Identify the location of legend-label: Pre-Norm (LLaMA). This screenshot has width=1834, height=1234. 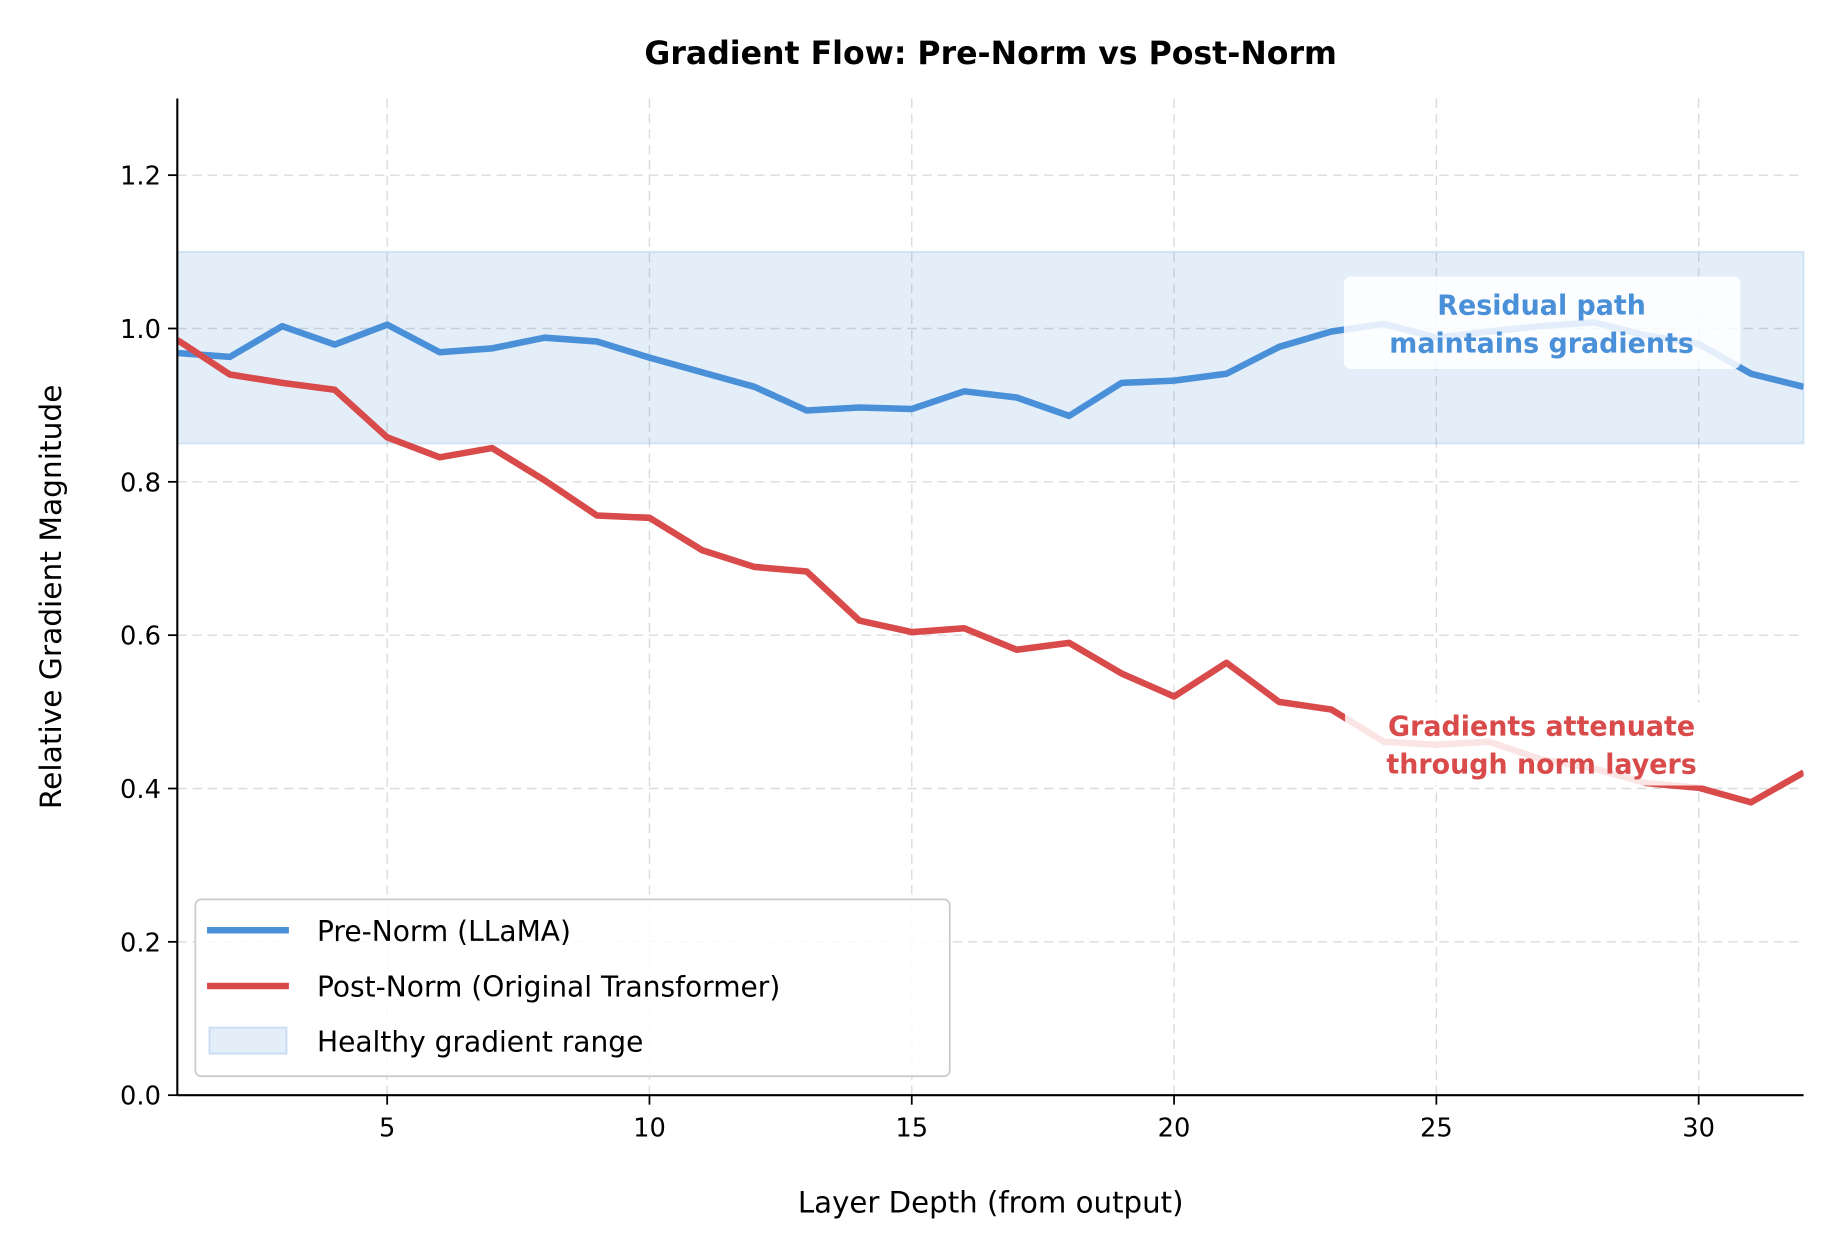
(444, 931).